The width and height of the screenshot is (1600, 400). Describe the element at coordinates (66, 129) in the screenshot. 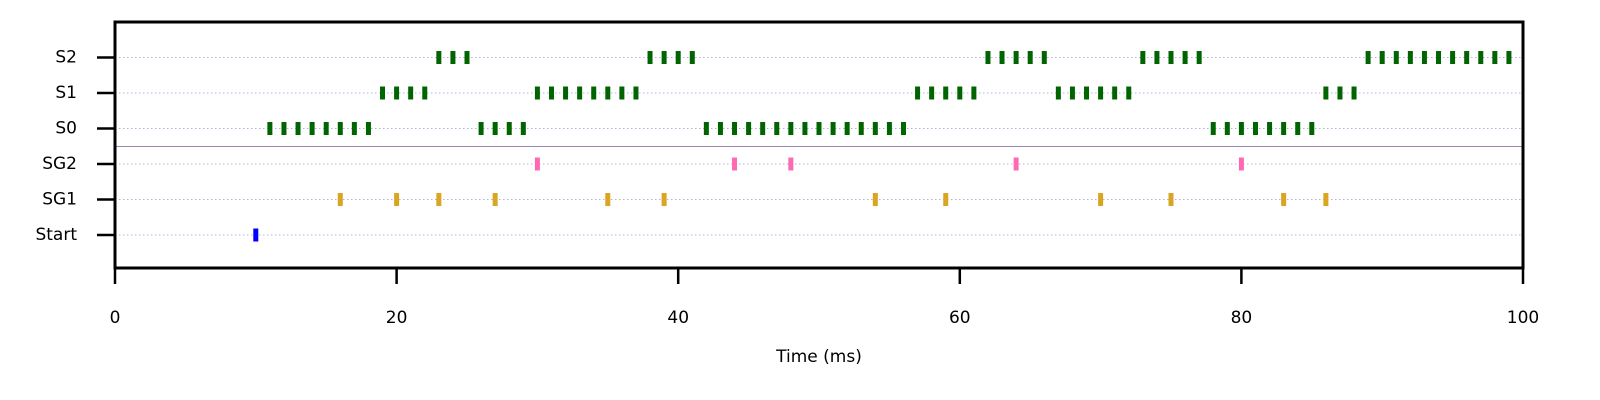

I see `y-tick-label: S0` at that location.